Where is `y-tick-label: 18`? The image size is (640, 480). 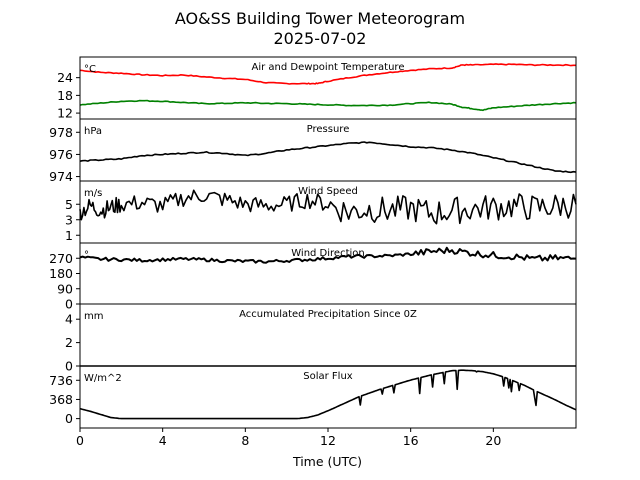
y-tick-label: 18 is located at coordinates (65, 95).